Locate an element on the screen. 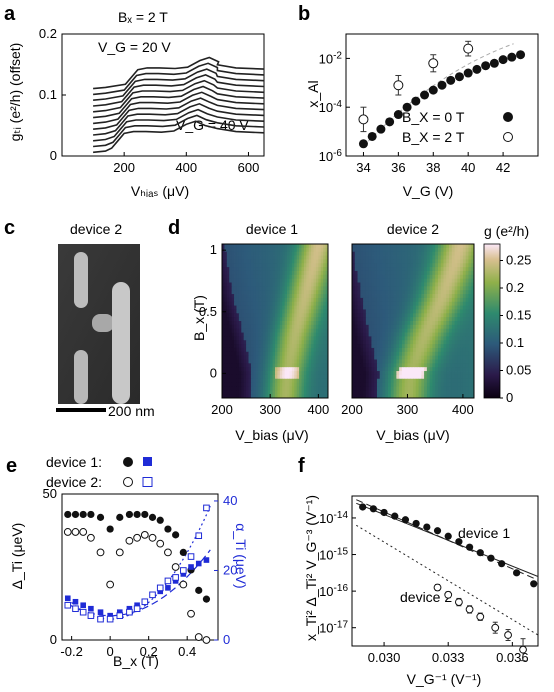  panel-f-ytick-label: 10-17 is located at coordinates (333, 628).